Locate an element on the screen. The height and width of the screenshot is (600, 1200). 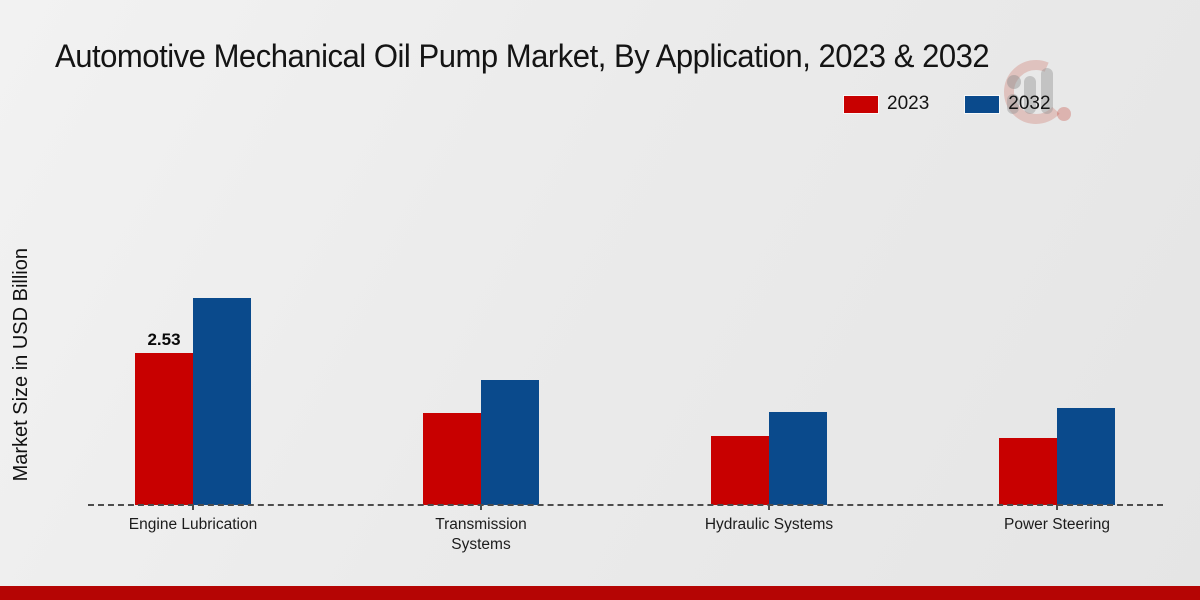
legend-item-2023: 2023 is located at coordinates (886, 104).